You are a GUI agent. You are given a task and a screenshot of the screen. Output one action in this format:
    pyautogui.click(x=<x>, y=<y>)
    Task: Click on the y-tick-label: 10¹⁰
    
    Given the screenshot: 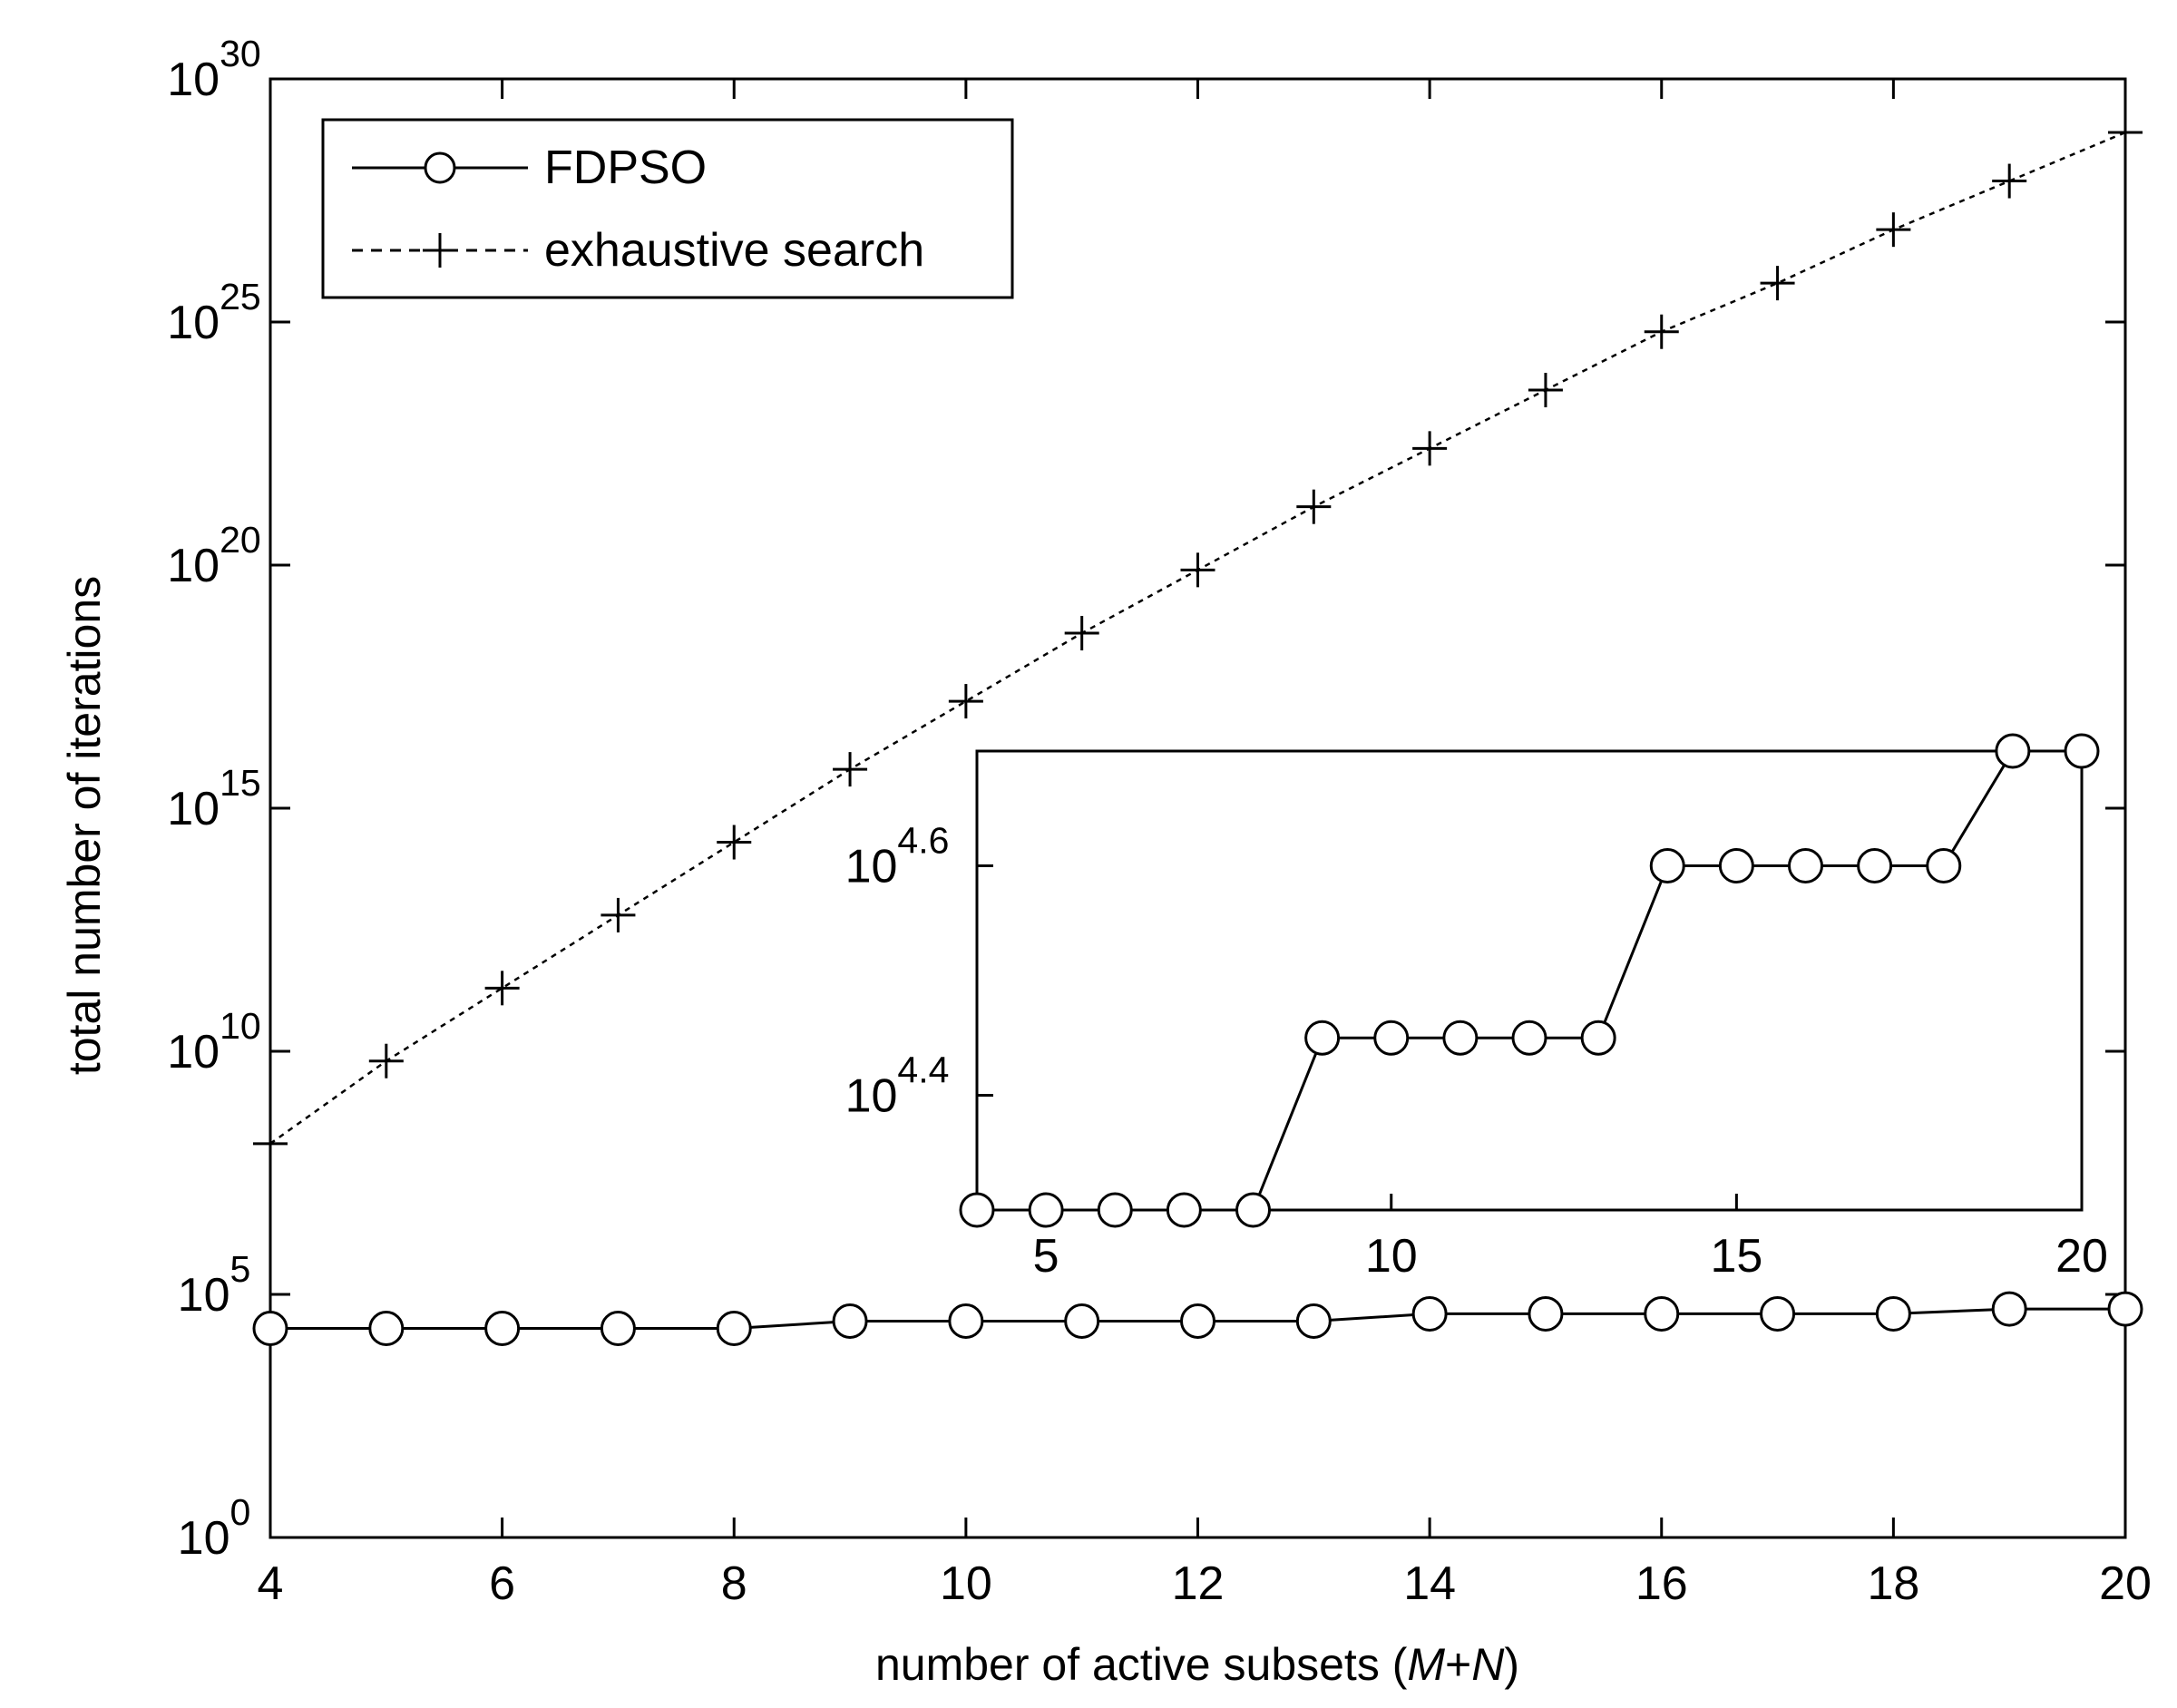 What is the action you would take?
    pyautogui.click(x=213, y=1042)
    